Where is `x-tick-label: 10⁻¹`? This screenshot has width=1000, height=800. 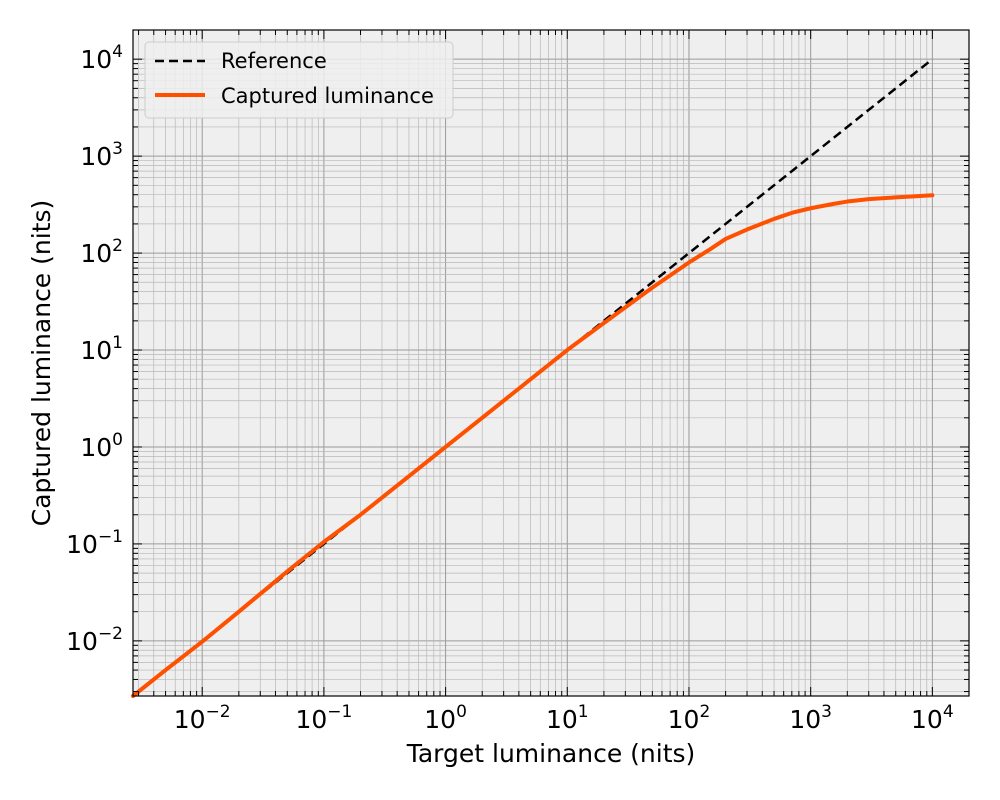 x-tick-label: 10⁻¹ is located at coordinates (323, 718).